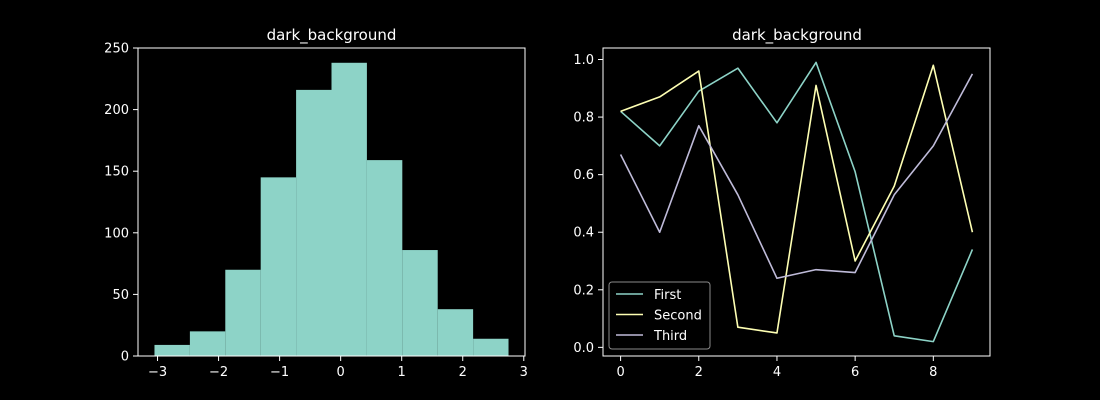 The width and height of the screenshot is (1100, 400). What do you see at coordinates (125, 357) in the screenshot?
I see `histogram-y-tick-label: 0` at bounding box center [125, 357].